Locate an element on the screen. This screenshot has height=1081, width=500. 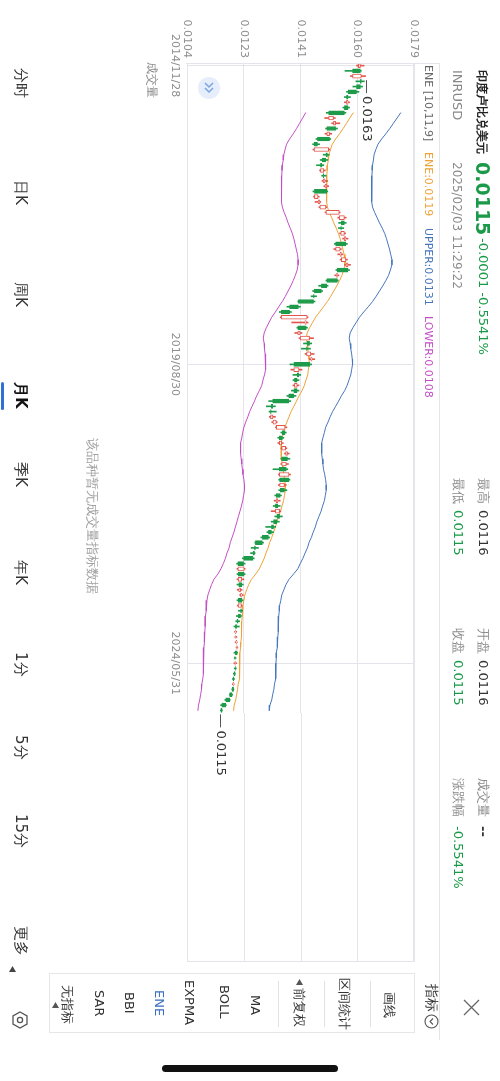
text: -0.0001 -0.5541% is located at coordinates (483, 296).